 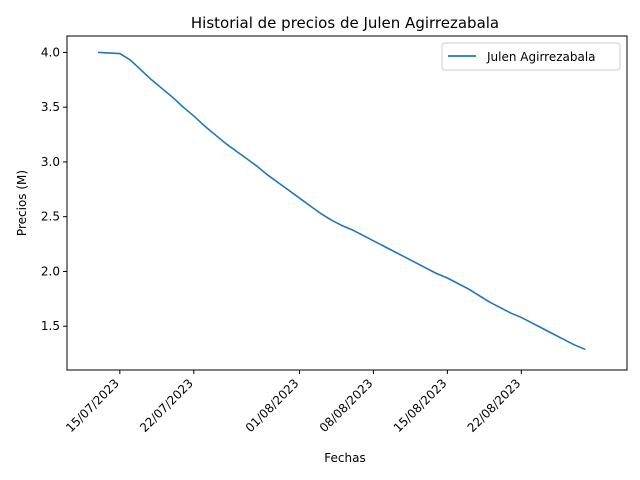 I want to click on legend: Julen Agirrezabala, so click(x=531, y=56).